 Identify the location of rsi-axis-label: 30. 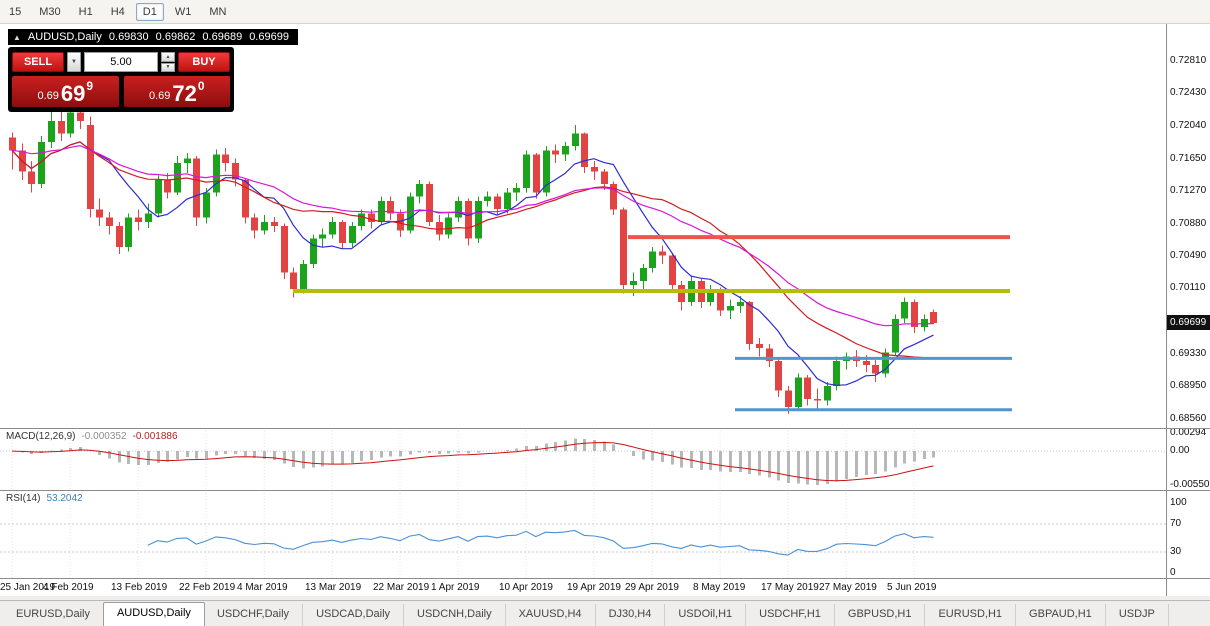
(1176, 551).